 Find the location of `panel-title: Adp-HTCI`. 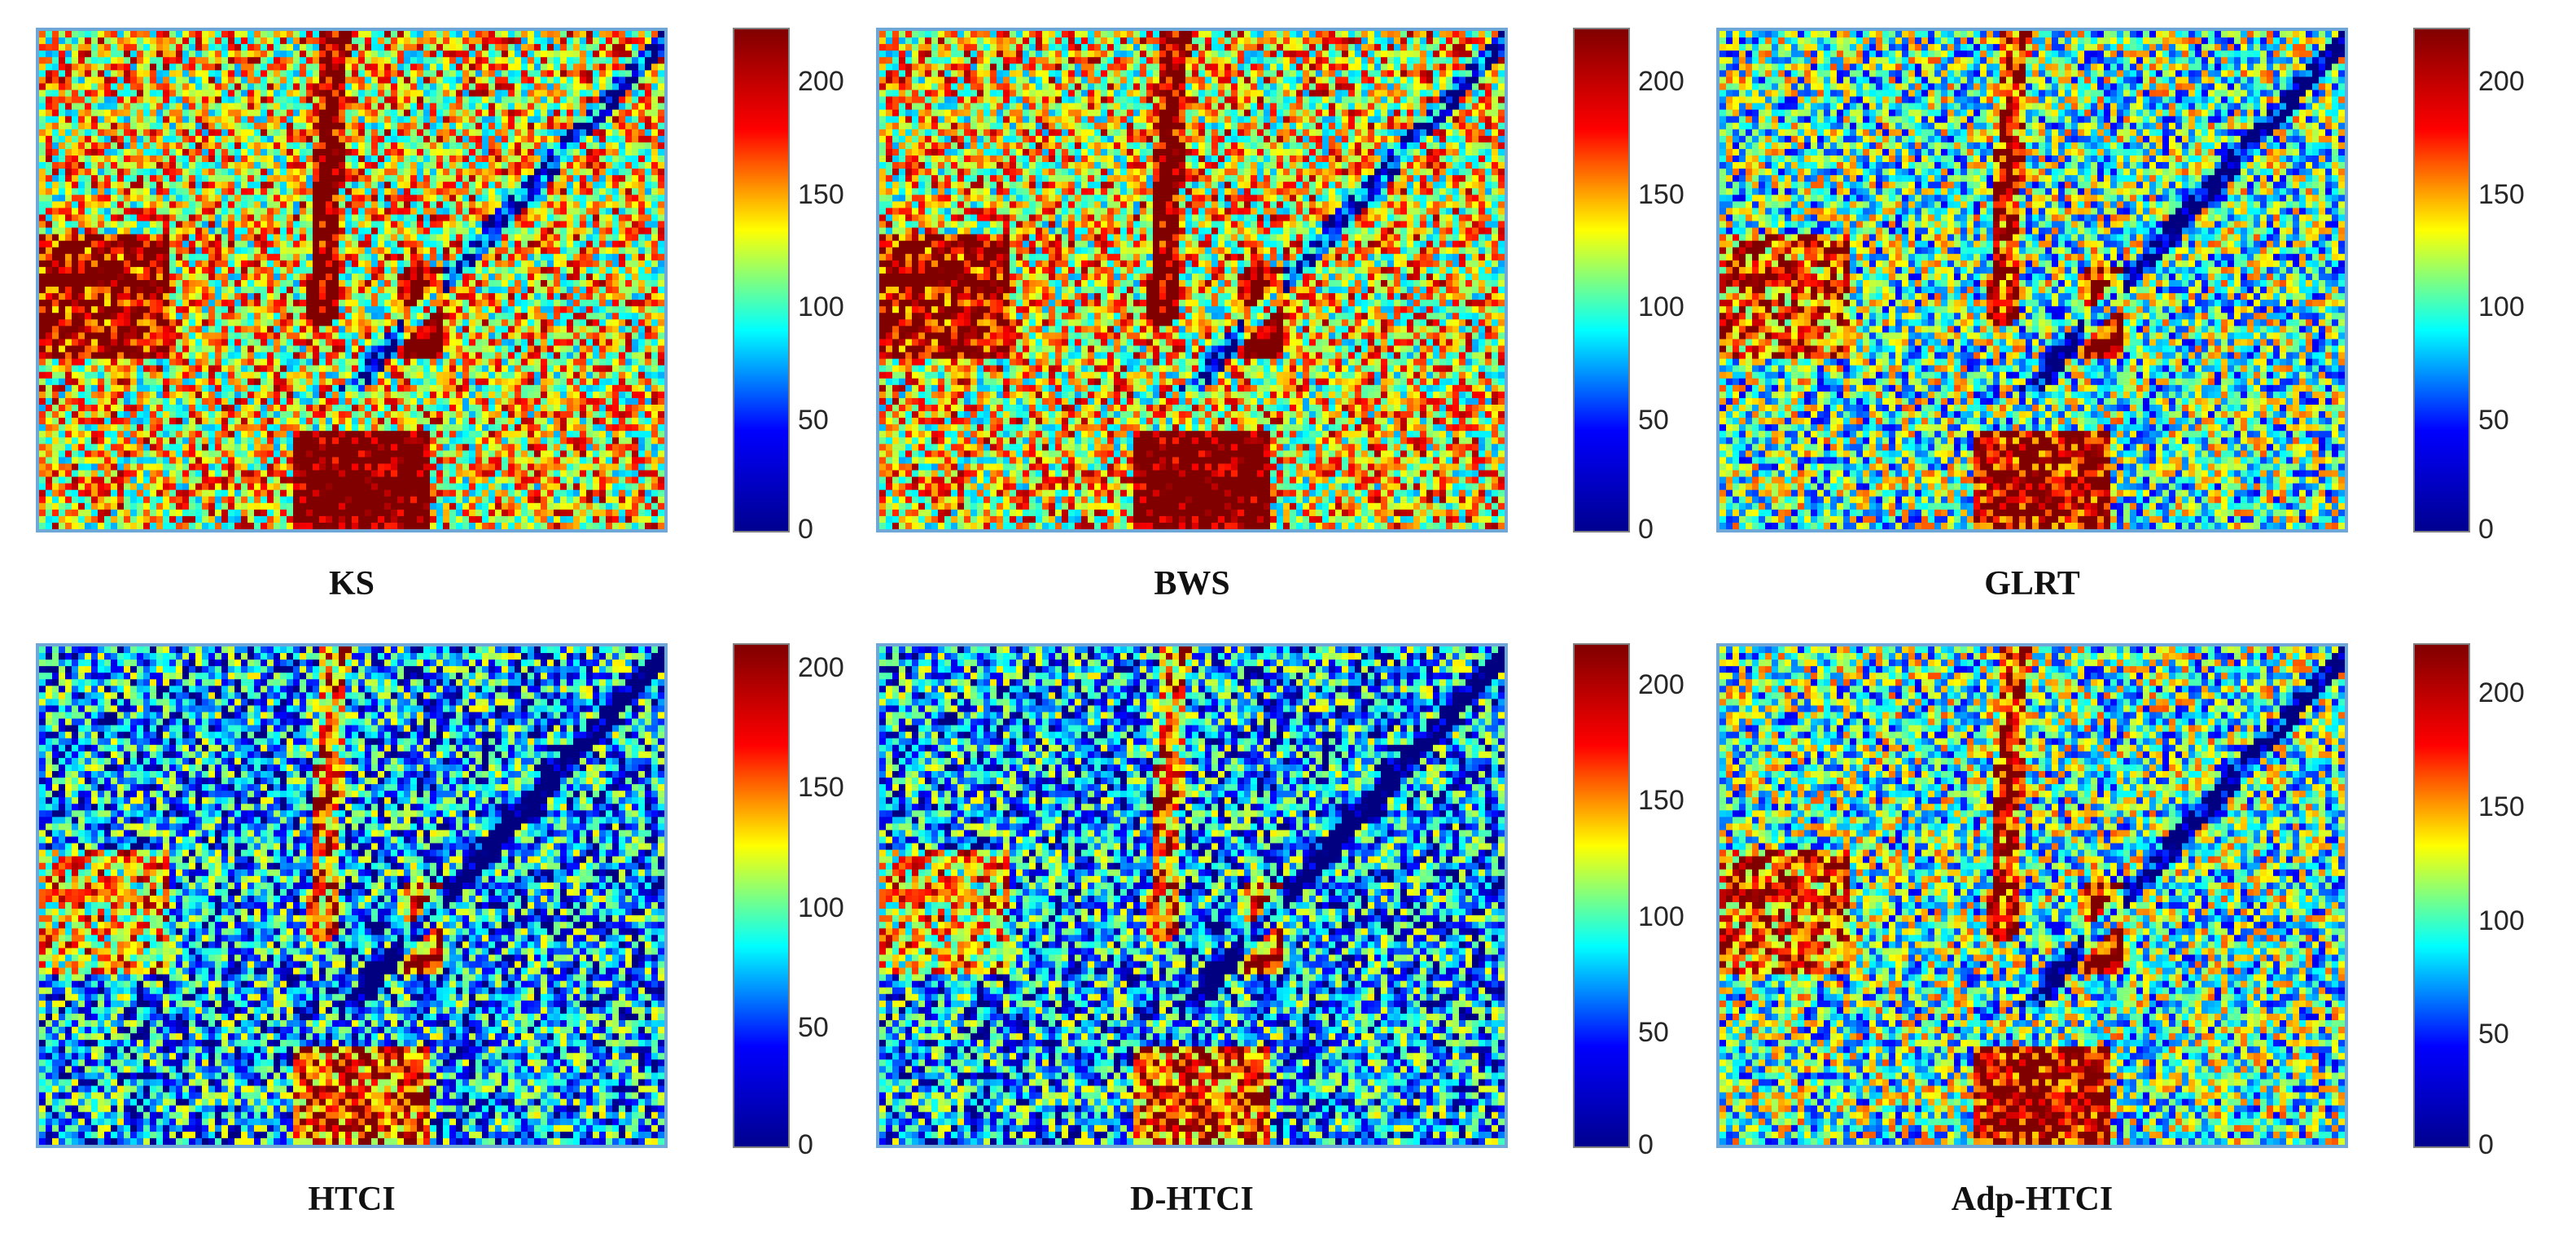

panel-title: Adp-HTCI is located at coordinates (2032, 1199).